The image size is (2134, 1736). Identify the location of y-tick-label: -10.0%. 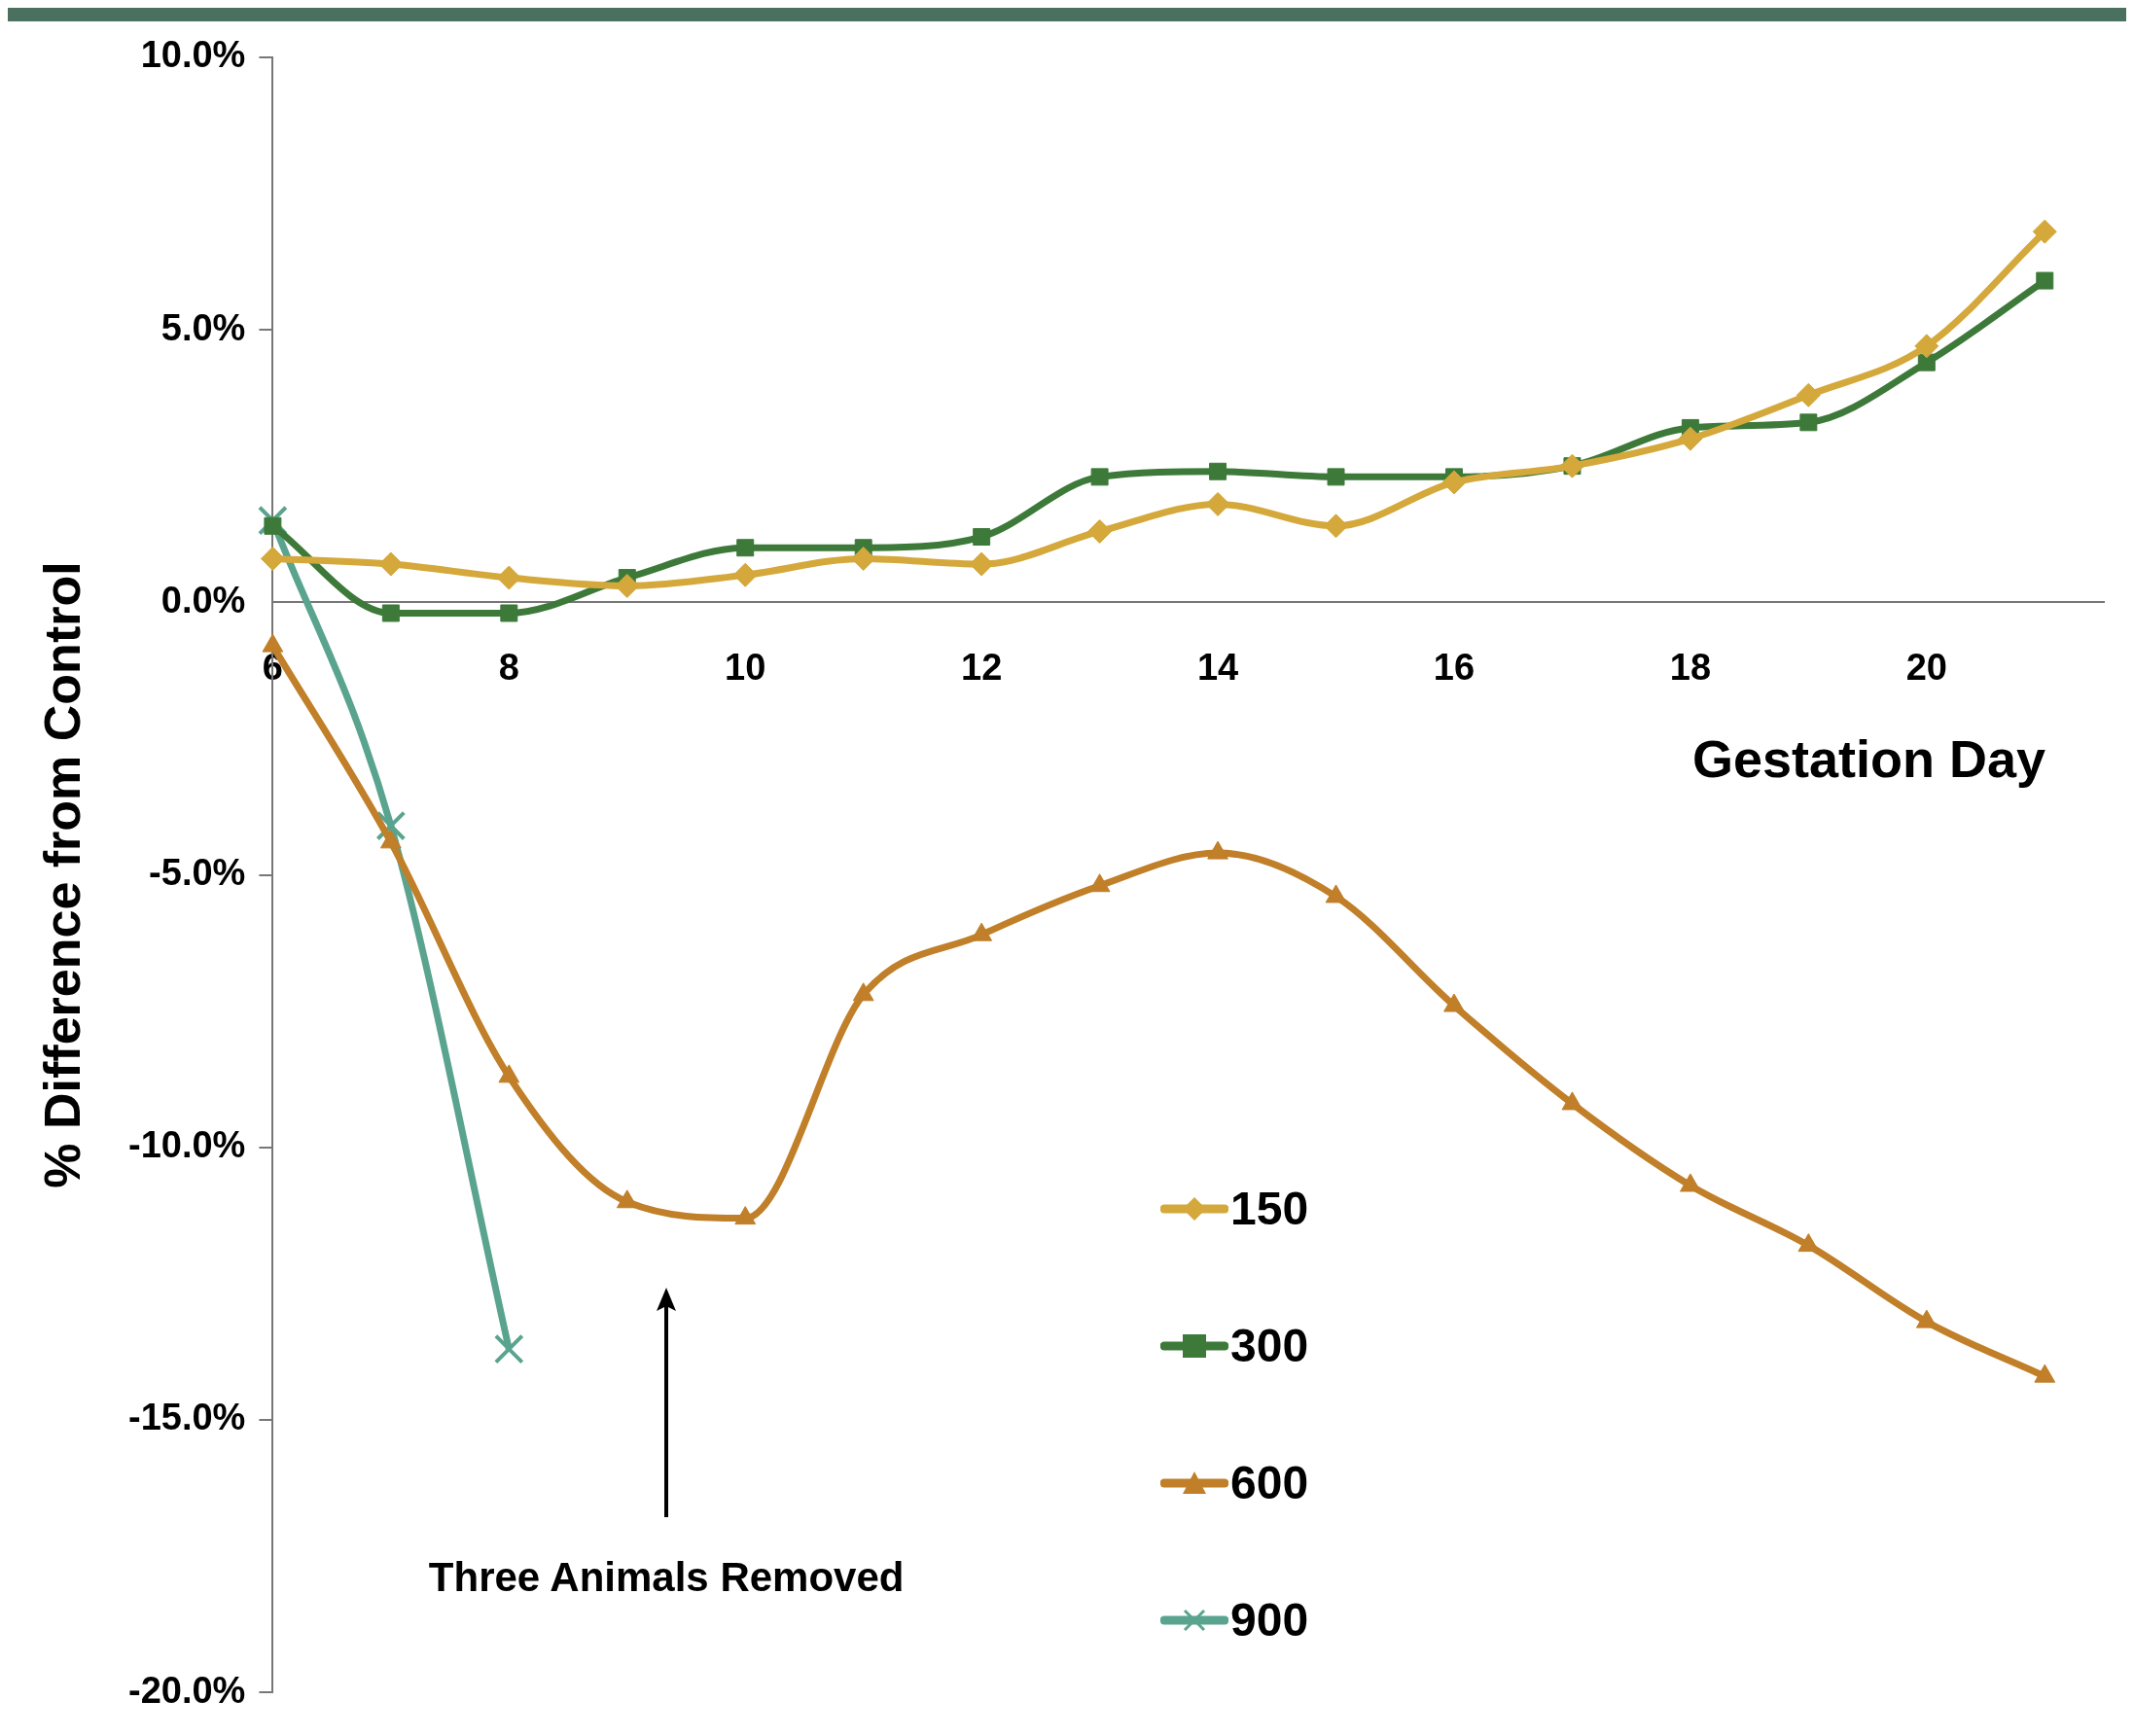
(187, 1145).